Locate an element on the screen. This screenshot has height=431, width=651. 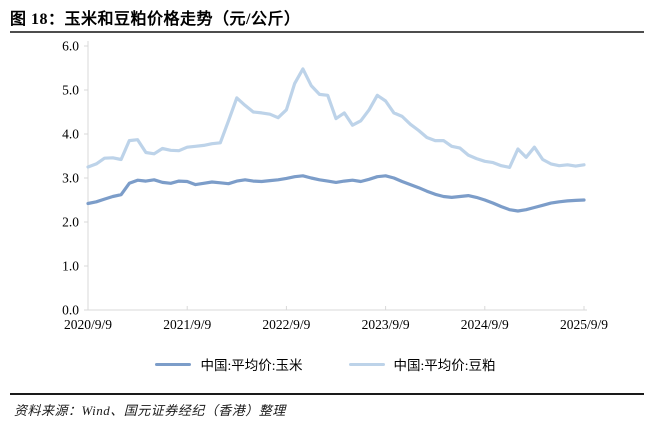
x-tick-label: 2023/9/9 is located at coordinates (386, 324).